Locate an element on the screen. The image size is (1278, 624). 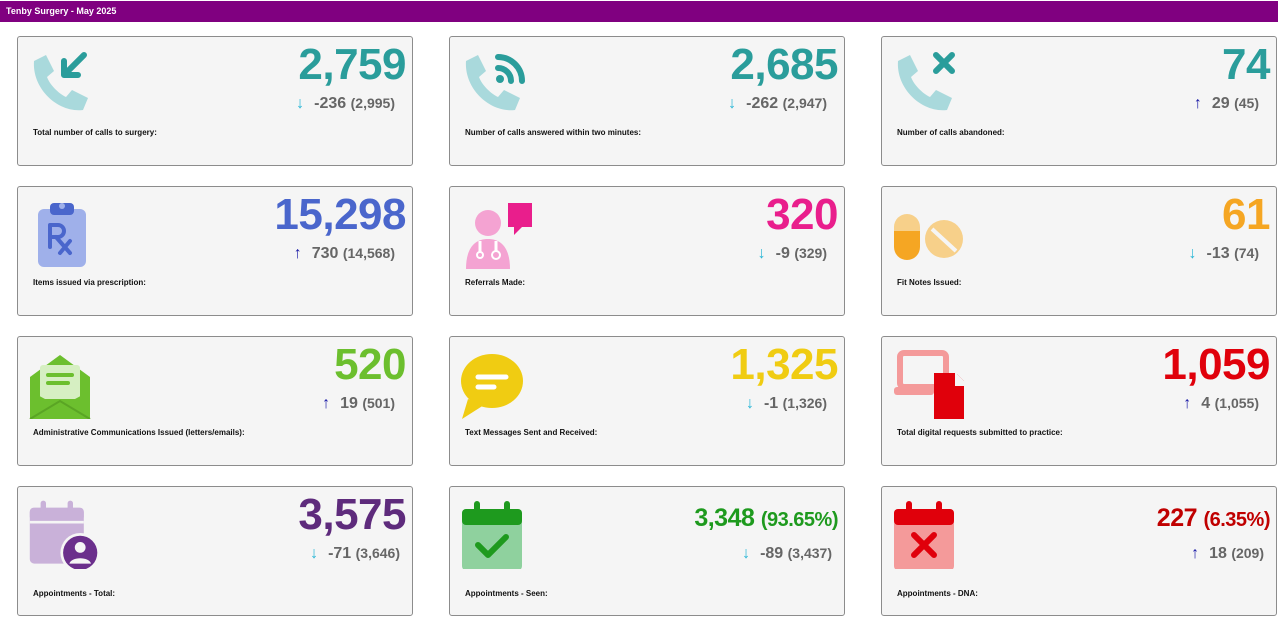
kpi-change: ↓ -71 (3,646) is located at coordinates (355, 554).